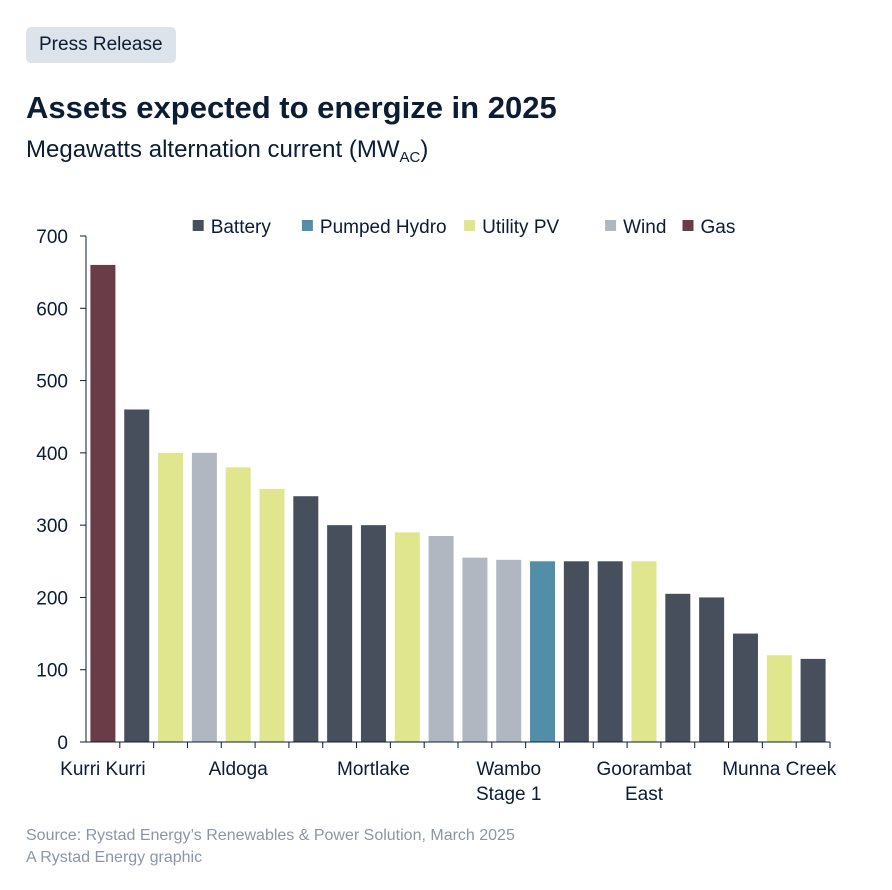  What do you see at coordinates (424, 149) in the screenshot?
I see `subtitle-end: )` at bounding box center [424, 149].